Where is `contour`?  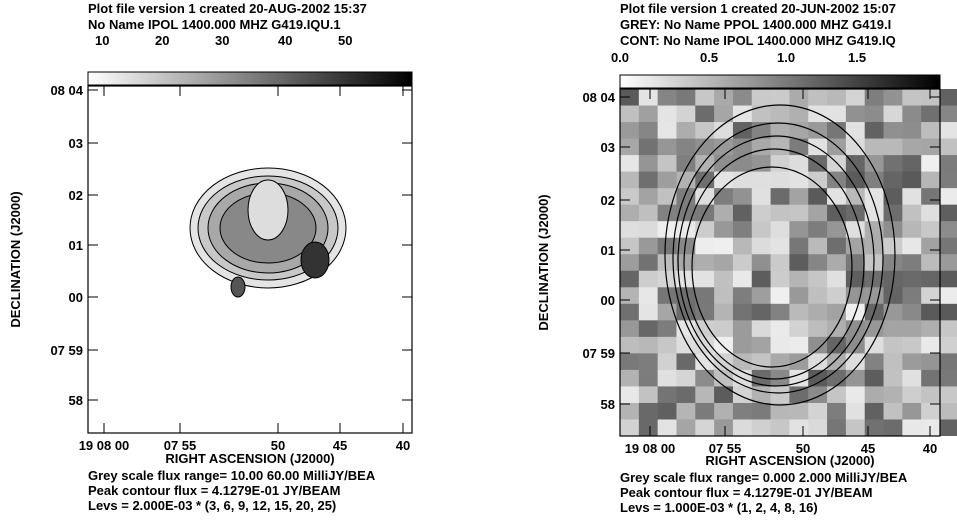
contour is located at coordinates (776, 261).